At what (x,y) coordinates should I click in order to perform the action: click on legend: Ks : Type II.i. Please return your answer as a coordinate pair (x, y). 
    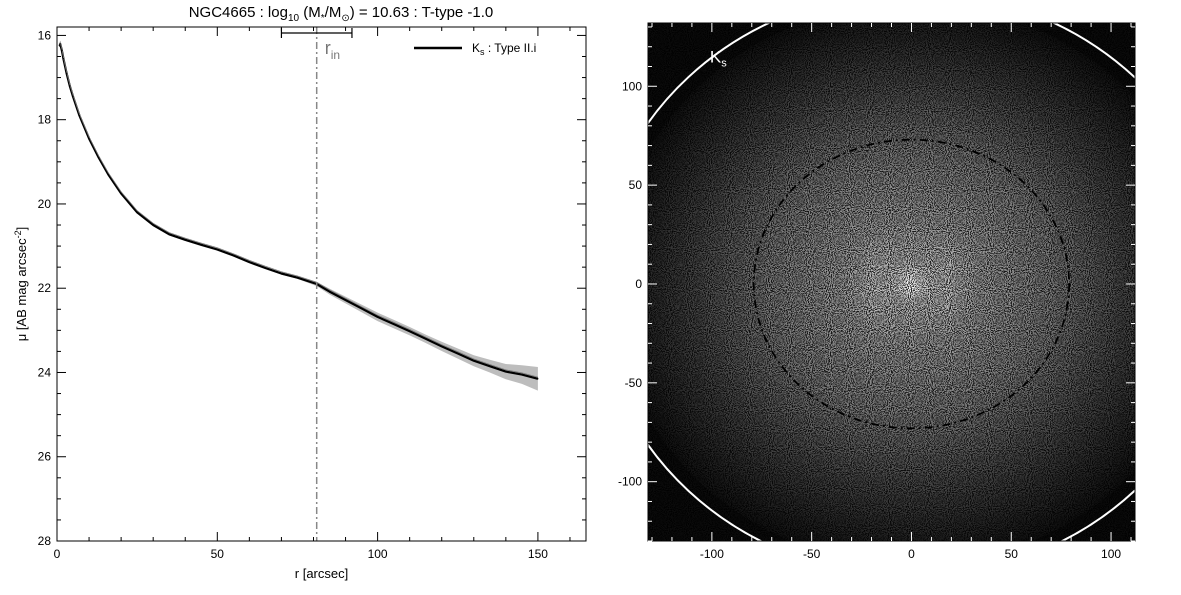
    Looking at the image, I should click on (475, 49).